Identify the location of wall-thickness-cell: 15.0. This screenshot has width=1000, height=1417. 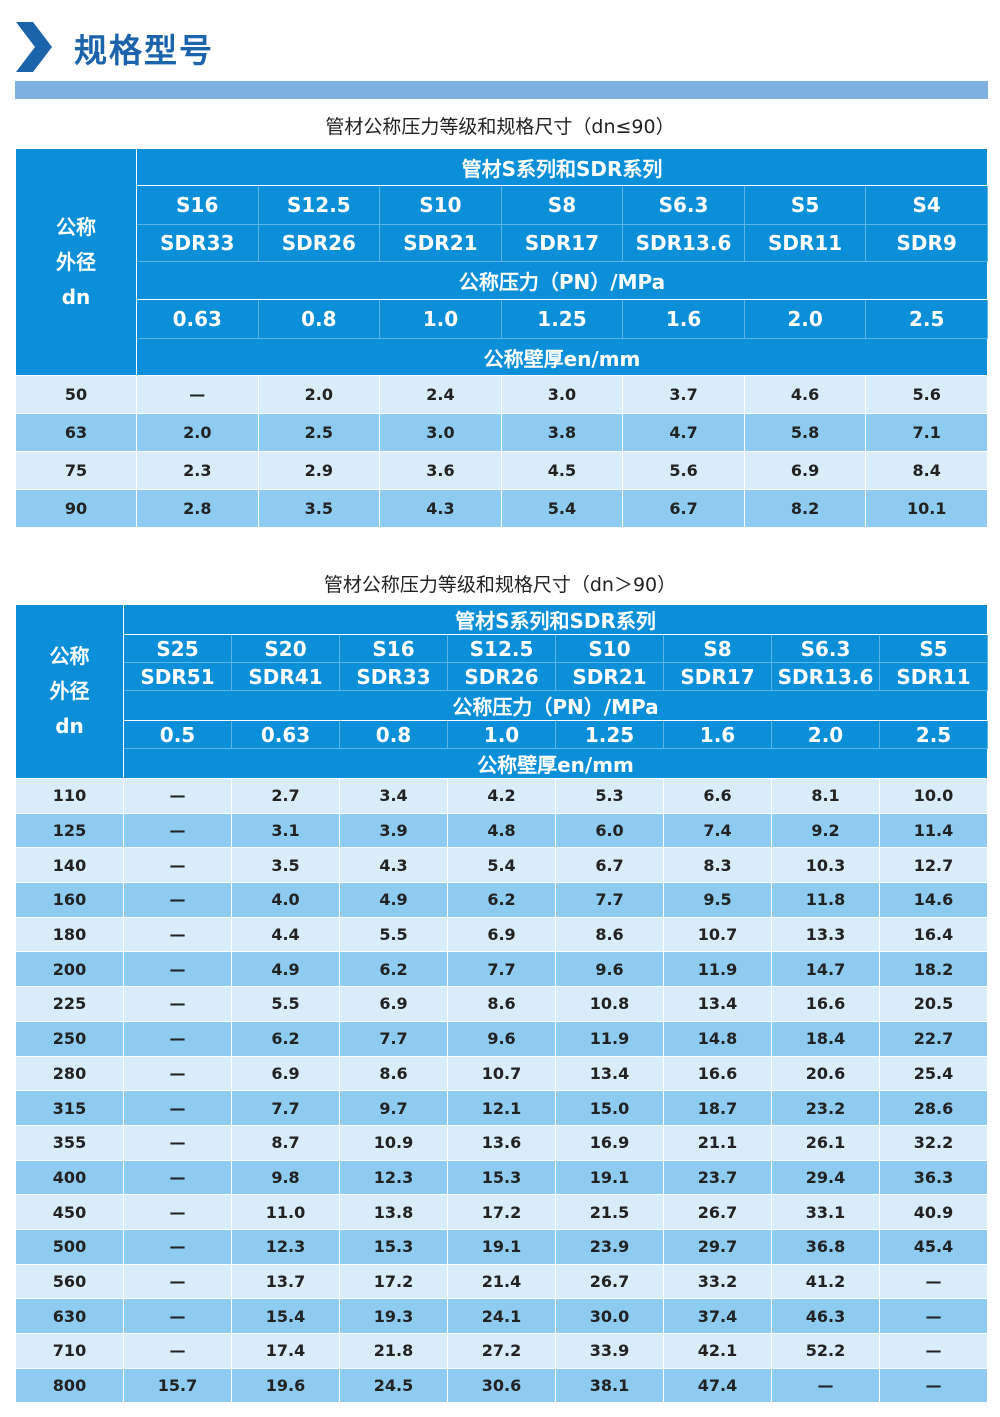
(609, 1108).